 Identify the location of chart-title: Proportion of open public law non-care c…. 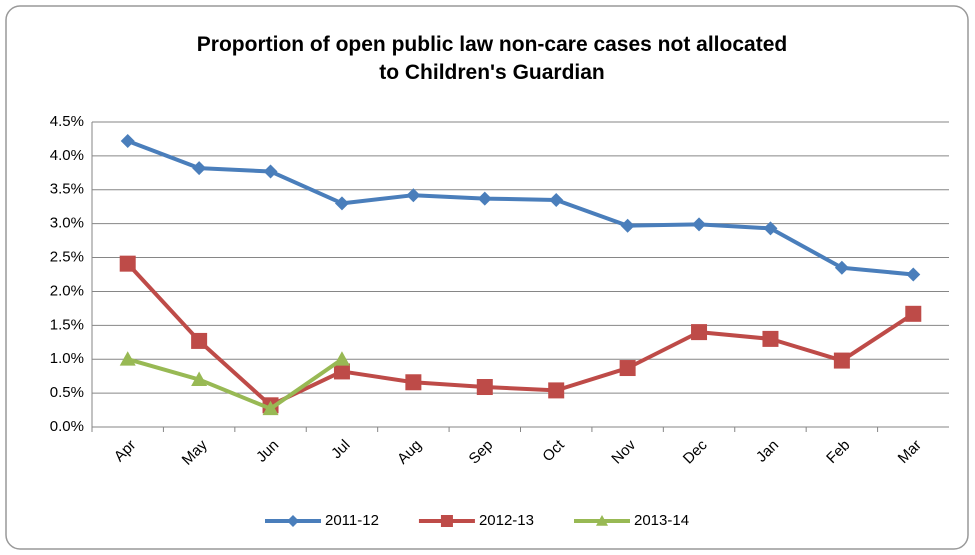
(492, 58).